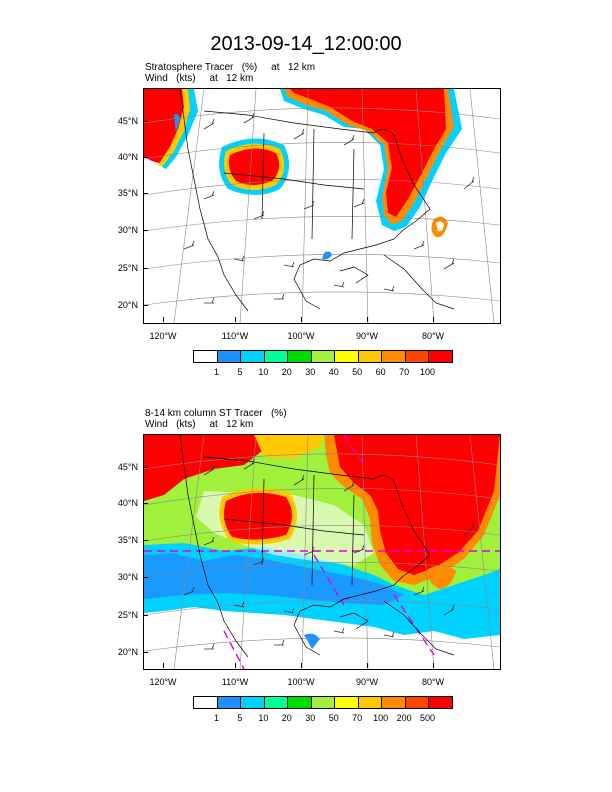  I want to click on tracer-edge-nw, so click(175, 128).